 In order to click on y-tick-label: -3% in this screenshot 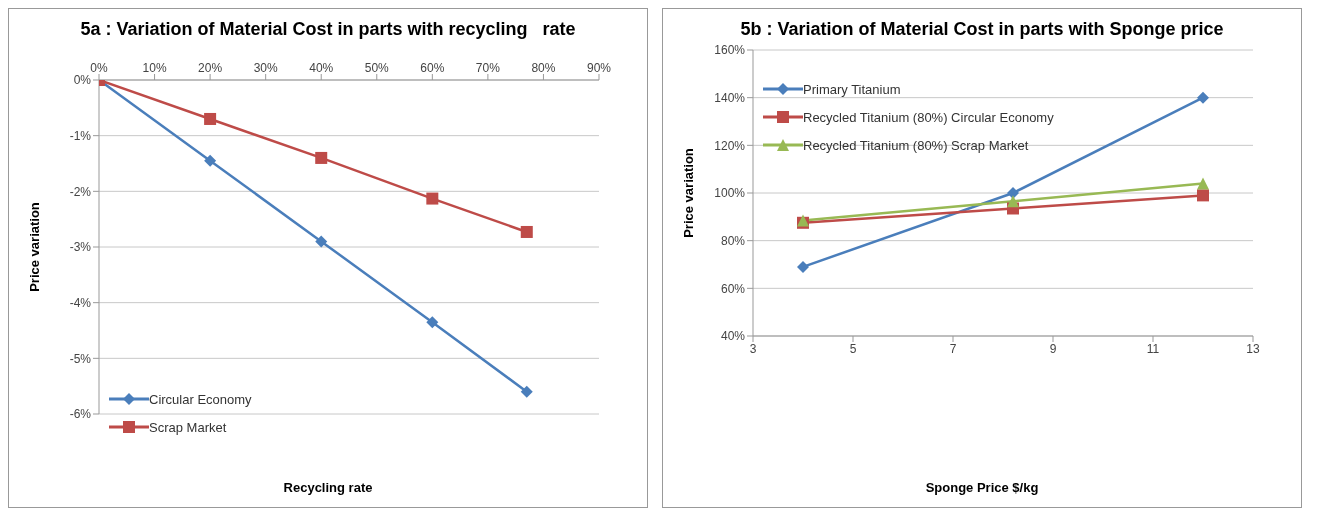, I will do `click(80, 247)`.